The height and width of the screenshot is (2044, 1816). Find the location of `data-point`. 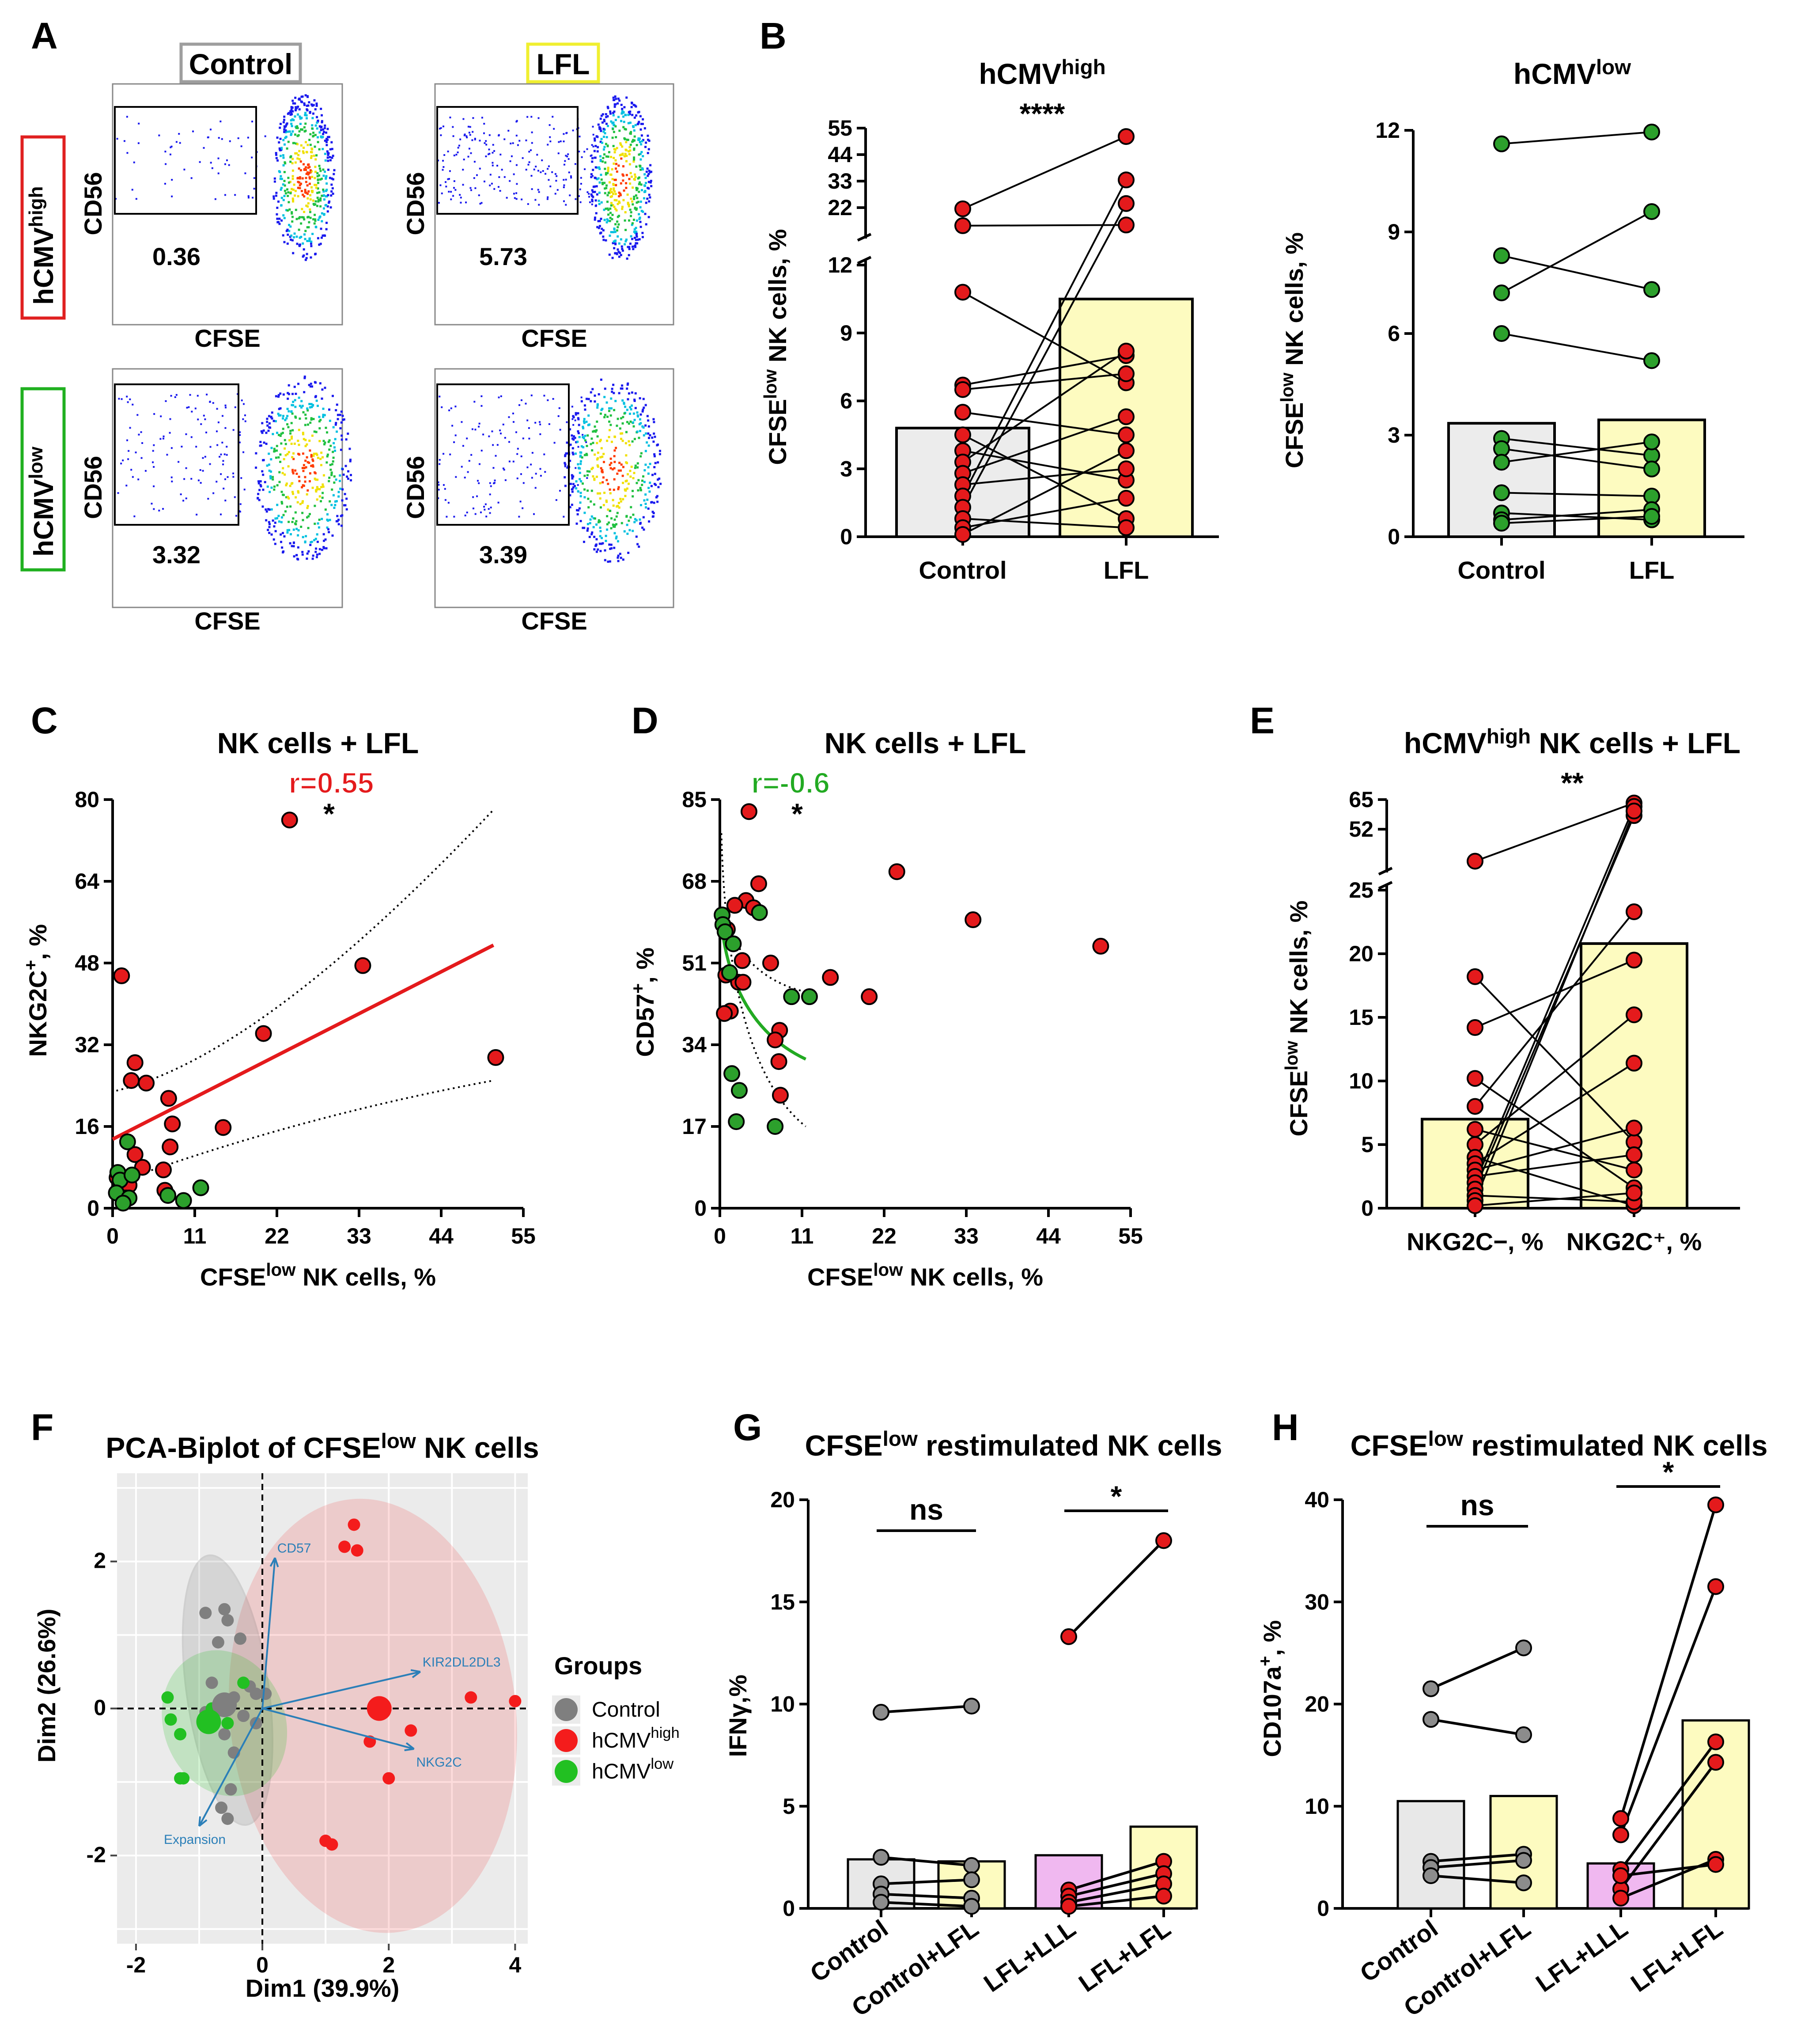

data-point is located at coordinates (881, 1857).